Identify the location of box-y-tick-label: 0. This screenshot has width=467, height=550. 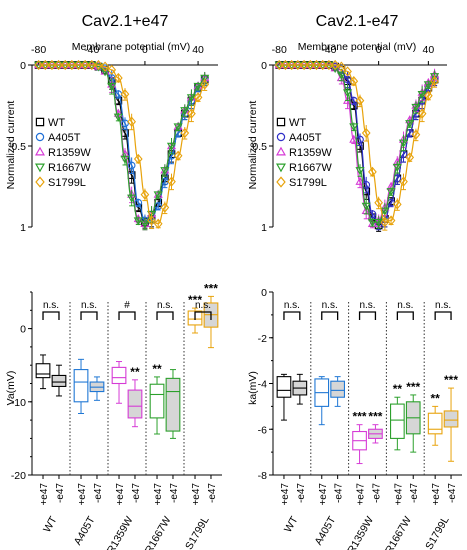
(264, 293).